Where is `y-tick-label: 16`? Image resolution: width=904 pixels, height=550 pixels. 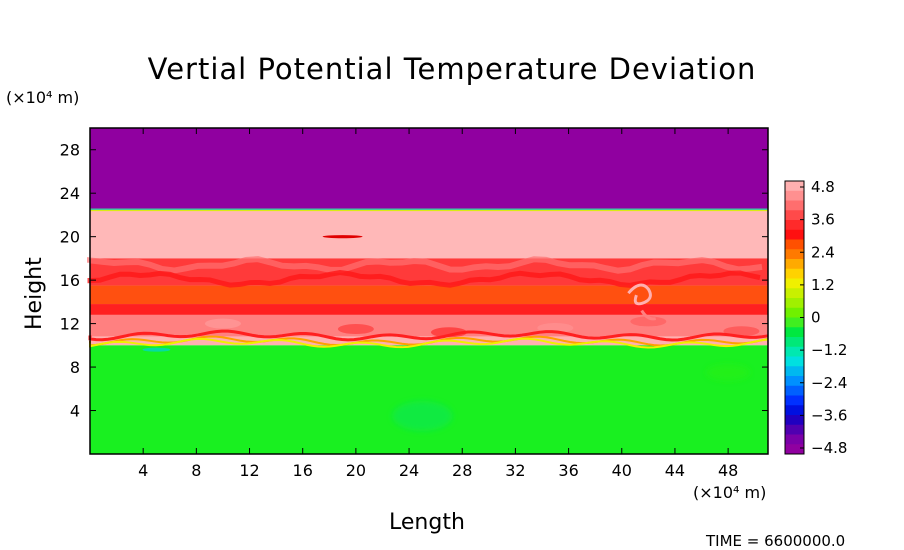
y-tick-label: 16 is located at coordinates (70, 280).